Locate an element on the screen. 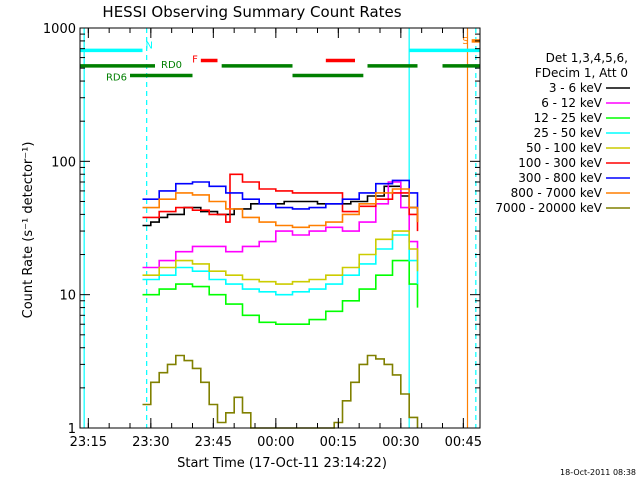 This screenshot has height=480, width=640. state-bar-label: RD0 is located at coordinates (171, 65).